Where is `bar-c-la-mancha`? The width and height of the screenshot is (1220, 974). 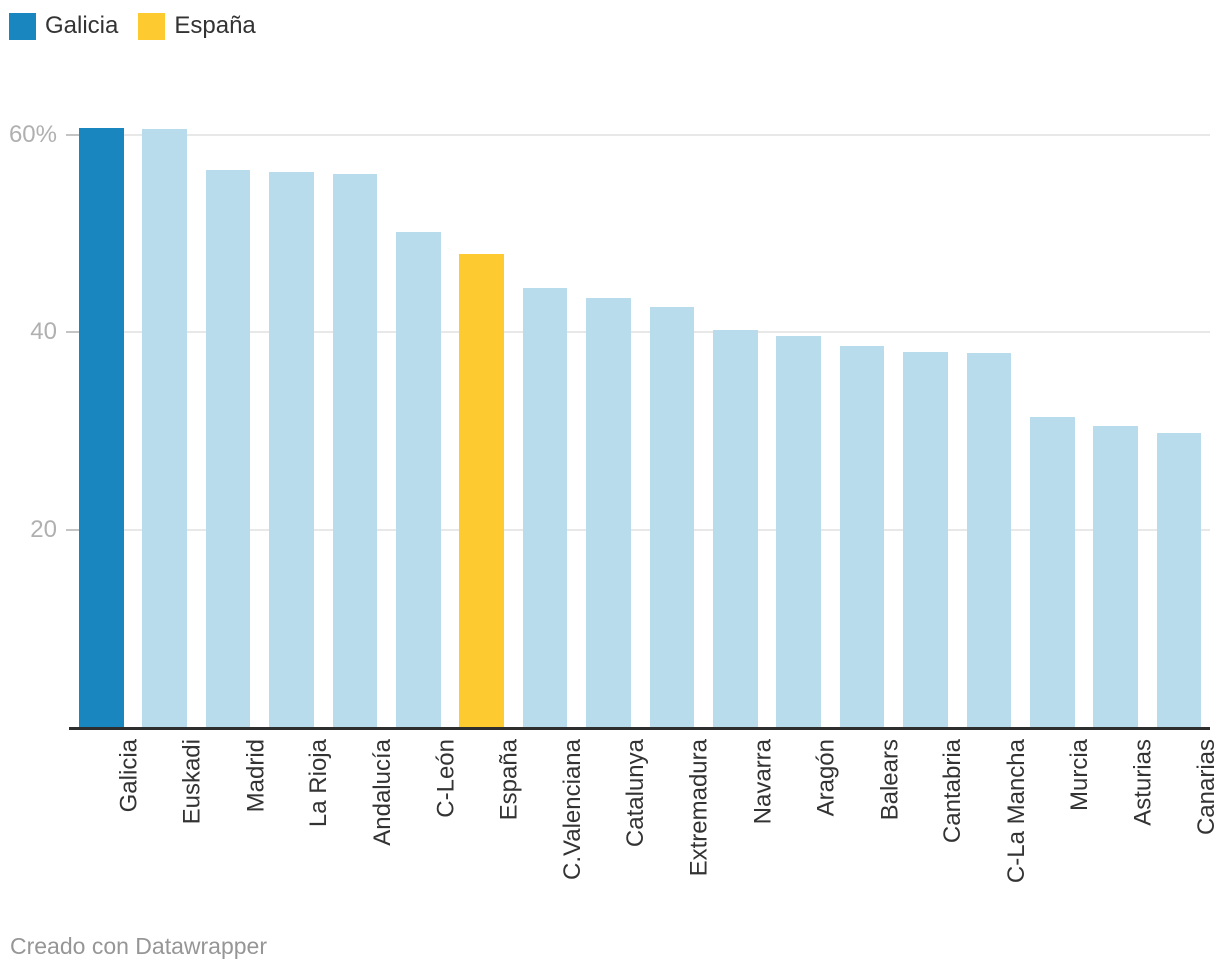 bar-c-la-mancha is located at coordinates (989, 540).